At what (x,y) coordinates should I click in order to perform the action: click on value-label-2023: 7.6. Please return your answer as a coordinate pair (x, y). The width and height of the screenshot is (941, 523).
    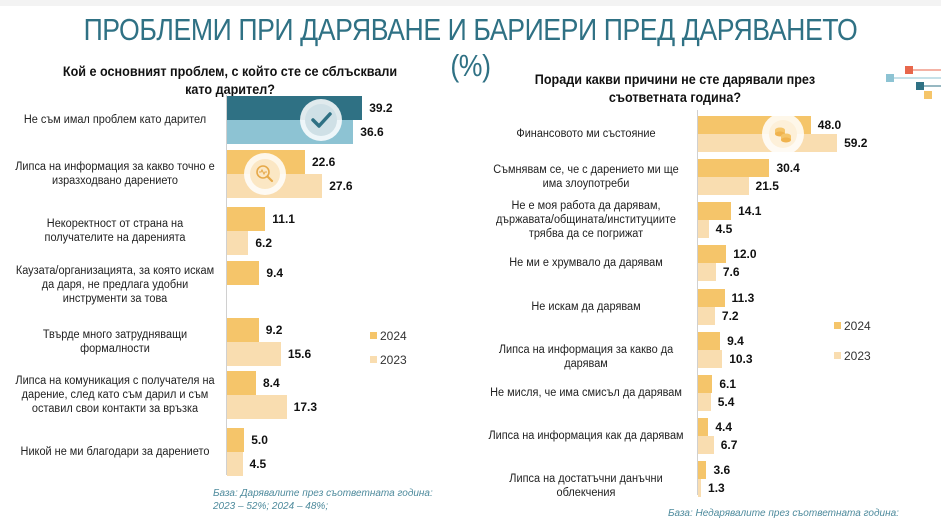
    Looking at the image, I should click on (731, 272).